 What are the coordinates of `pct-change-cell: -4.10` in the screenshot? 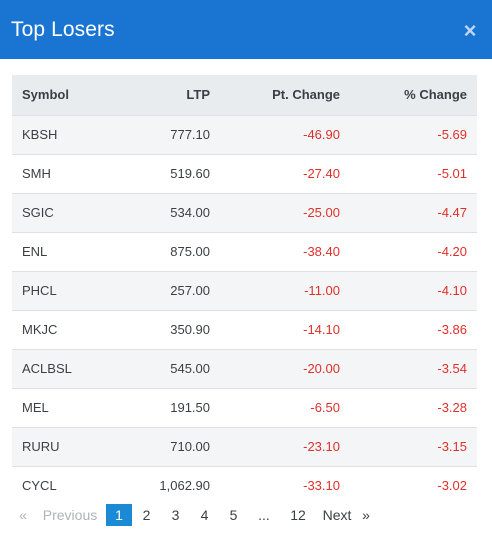 It's located at (409, 290).